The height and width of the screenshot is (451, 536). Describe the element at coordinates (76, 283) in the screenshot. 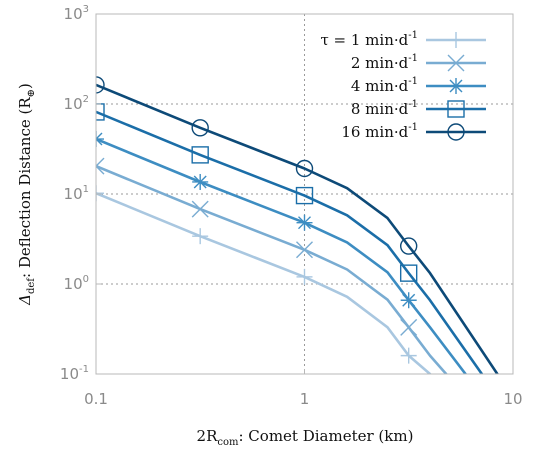

I see `y-tick-label: 10⁰` at that location.